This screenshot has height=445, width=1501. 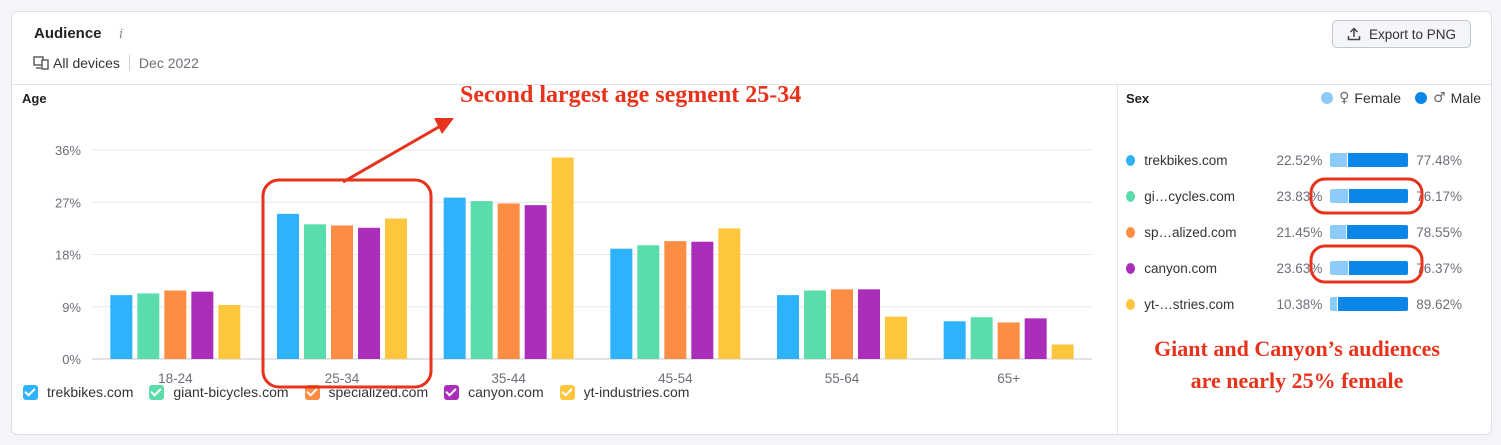 I want to click on bar-65+-yt-industries.com, so click(x=1062, y=351).